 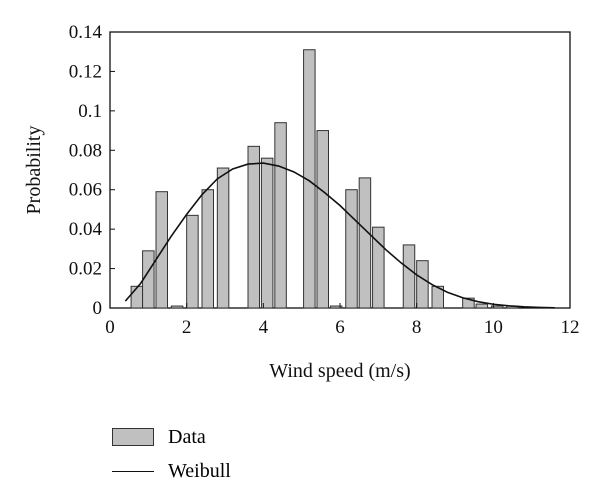 I want to click on y-tick-label: 0.04, so click(x=86, y=229).